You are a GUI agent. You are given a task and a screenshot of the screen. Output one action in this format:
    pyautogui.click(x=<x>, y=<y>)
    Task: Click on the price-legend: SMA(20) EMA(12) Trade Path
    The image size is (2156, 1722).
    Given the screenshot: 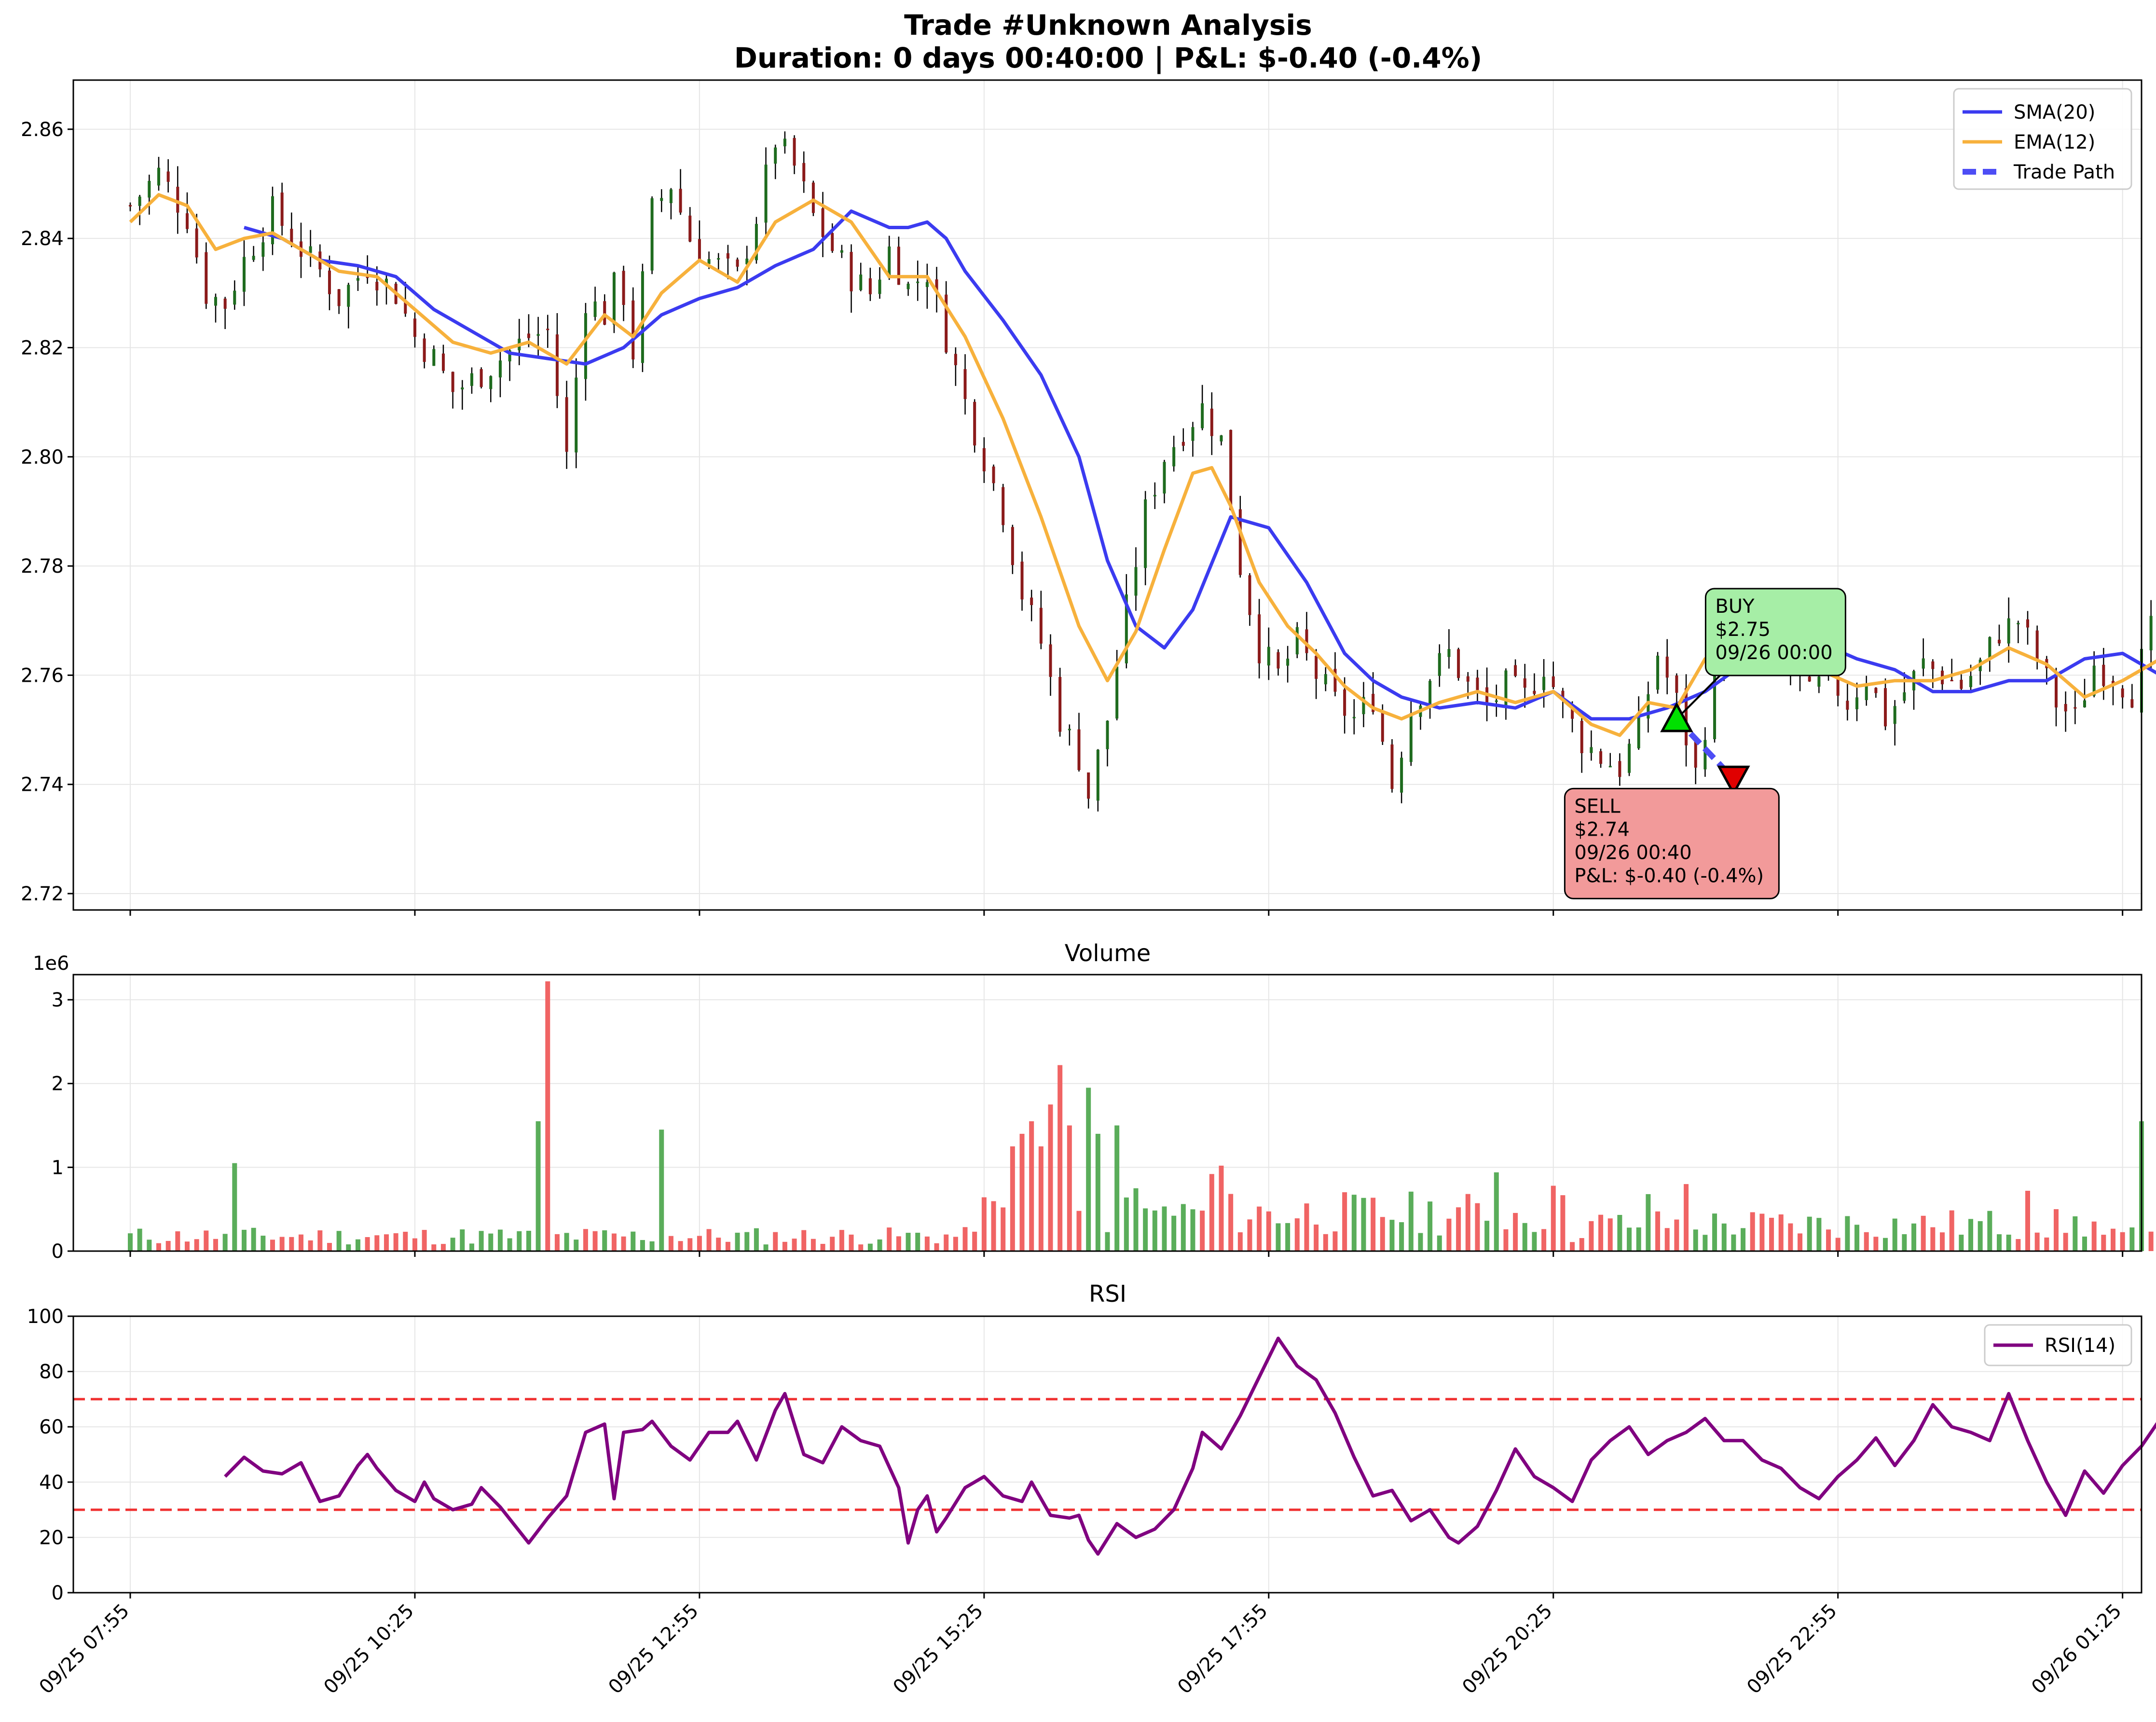 What is the action you would take?
    pyautogui.click(x=2042, y=139)
    